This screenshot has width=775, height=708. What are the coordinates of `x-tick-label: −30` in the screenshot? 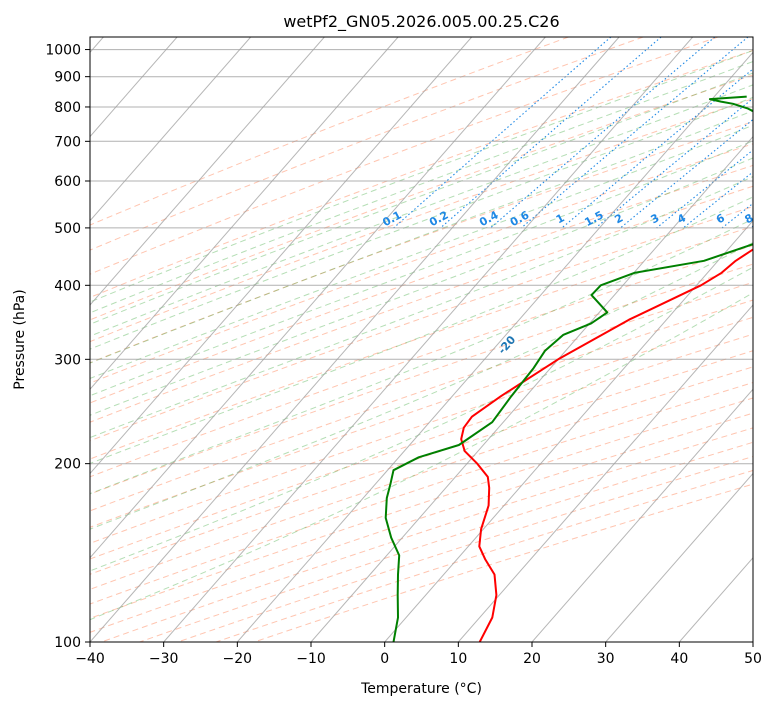 It's located at (164, 659).